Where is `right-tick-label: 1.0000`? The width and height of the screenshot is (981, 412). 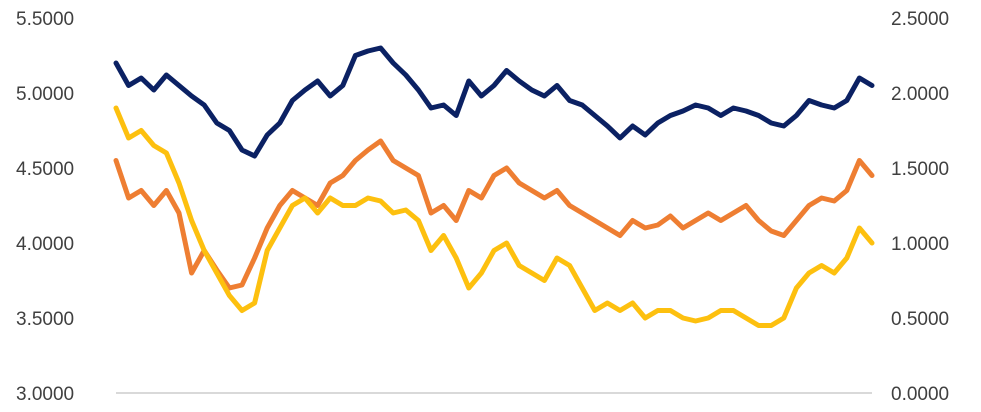
right-tick-label: 1.0000 is located at coordinates (920, 244).